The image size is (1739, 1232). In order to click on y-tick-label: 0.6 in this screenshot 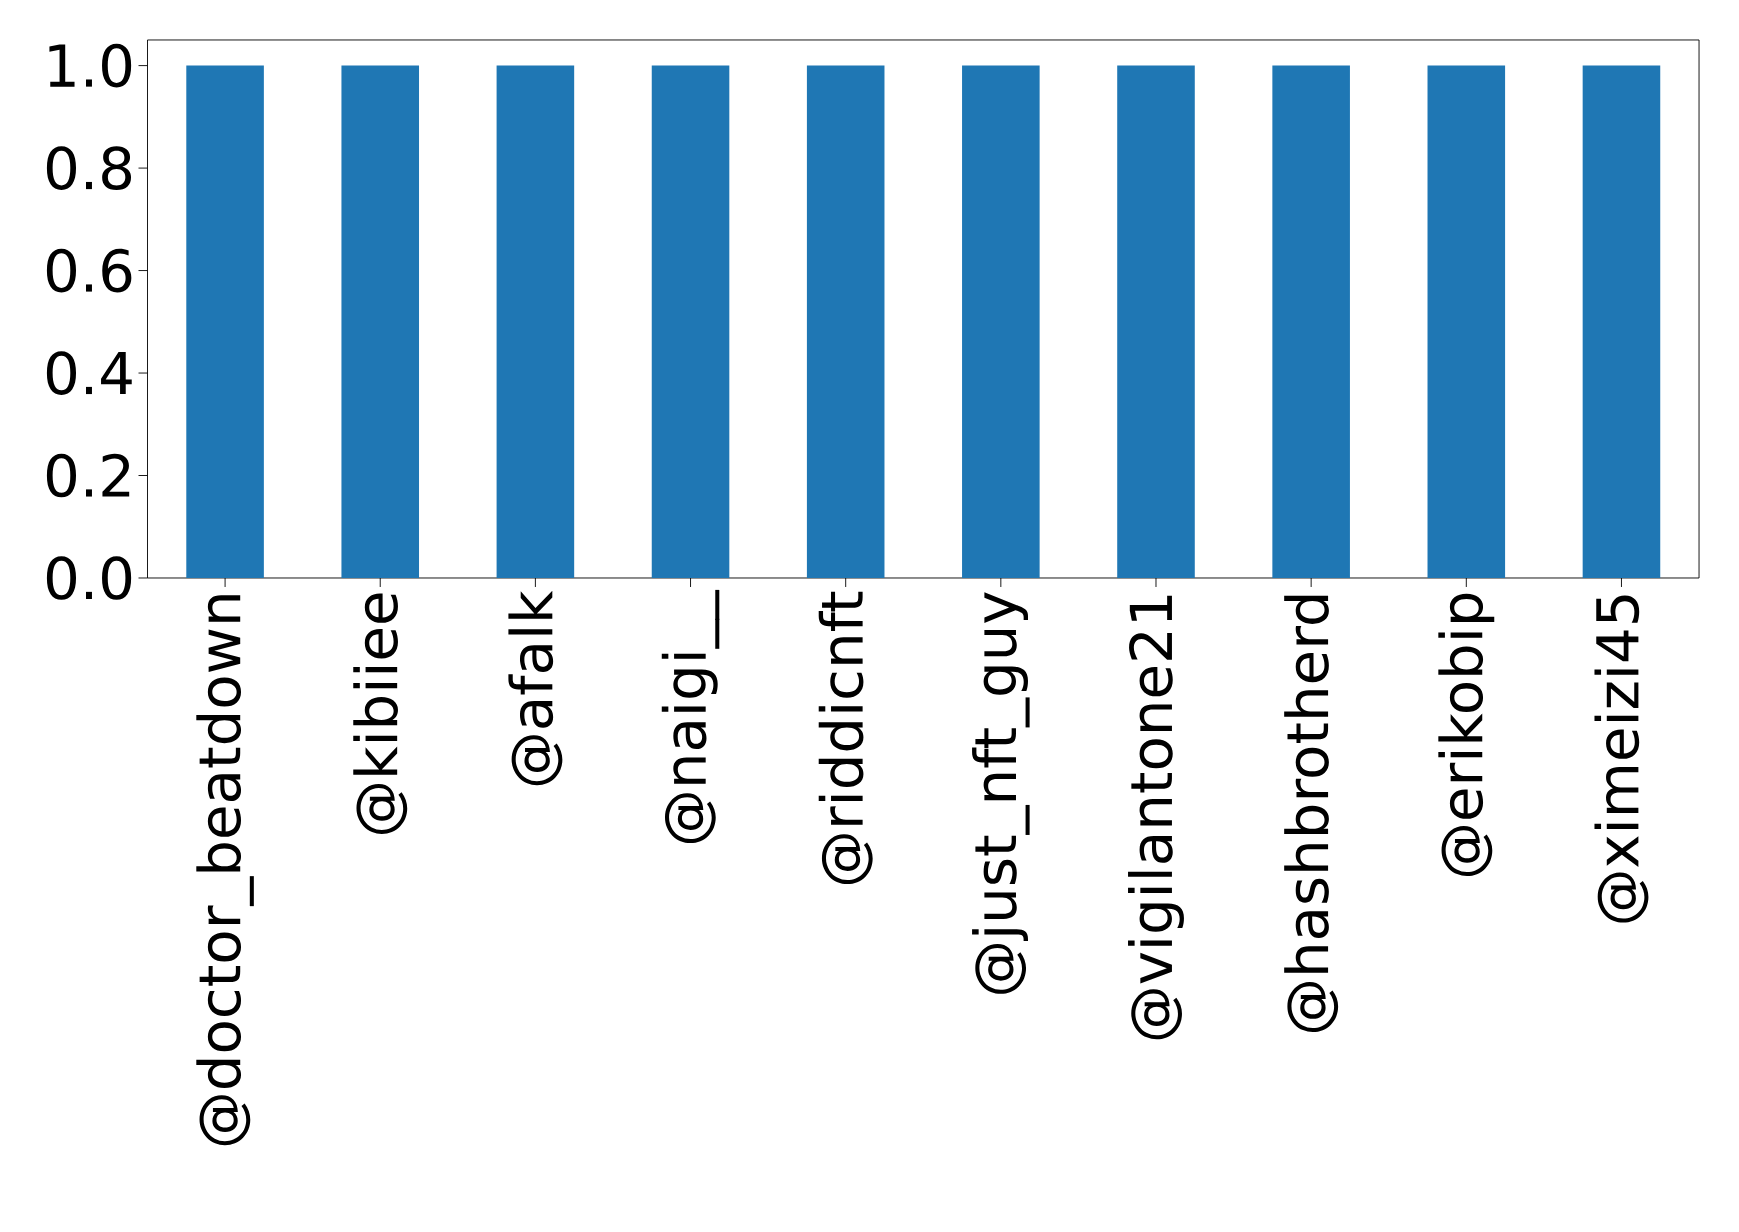, I will do `click(89, 270)`.